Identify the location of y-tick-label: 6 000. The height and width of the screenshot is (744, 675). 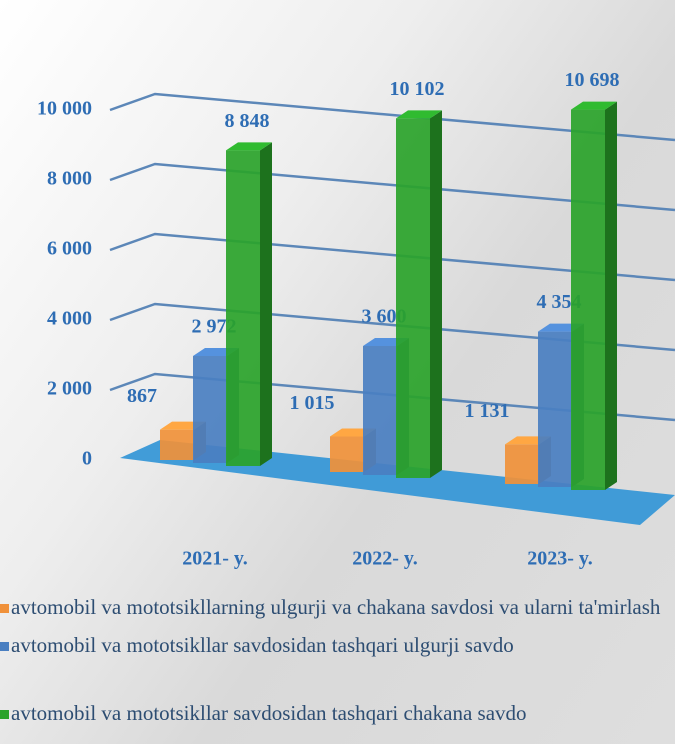
(69, 249).